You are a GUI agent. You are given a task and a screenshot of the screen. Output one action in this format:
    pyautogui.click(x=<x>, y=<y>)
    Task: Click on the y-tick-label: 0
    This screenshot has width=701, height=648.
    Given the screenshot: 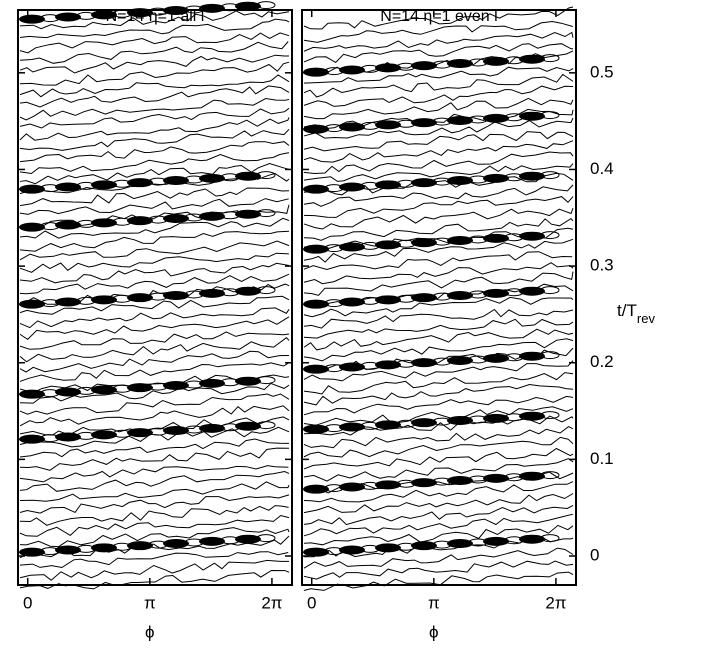 What is the action you would take?
    pyautogui.click(x=594, y=554)
    